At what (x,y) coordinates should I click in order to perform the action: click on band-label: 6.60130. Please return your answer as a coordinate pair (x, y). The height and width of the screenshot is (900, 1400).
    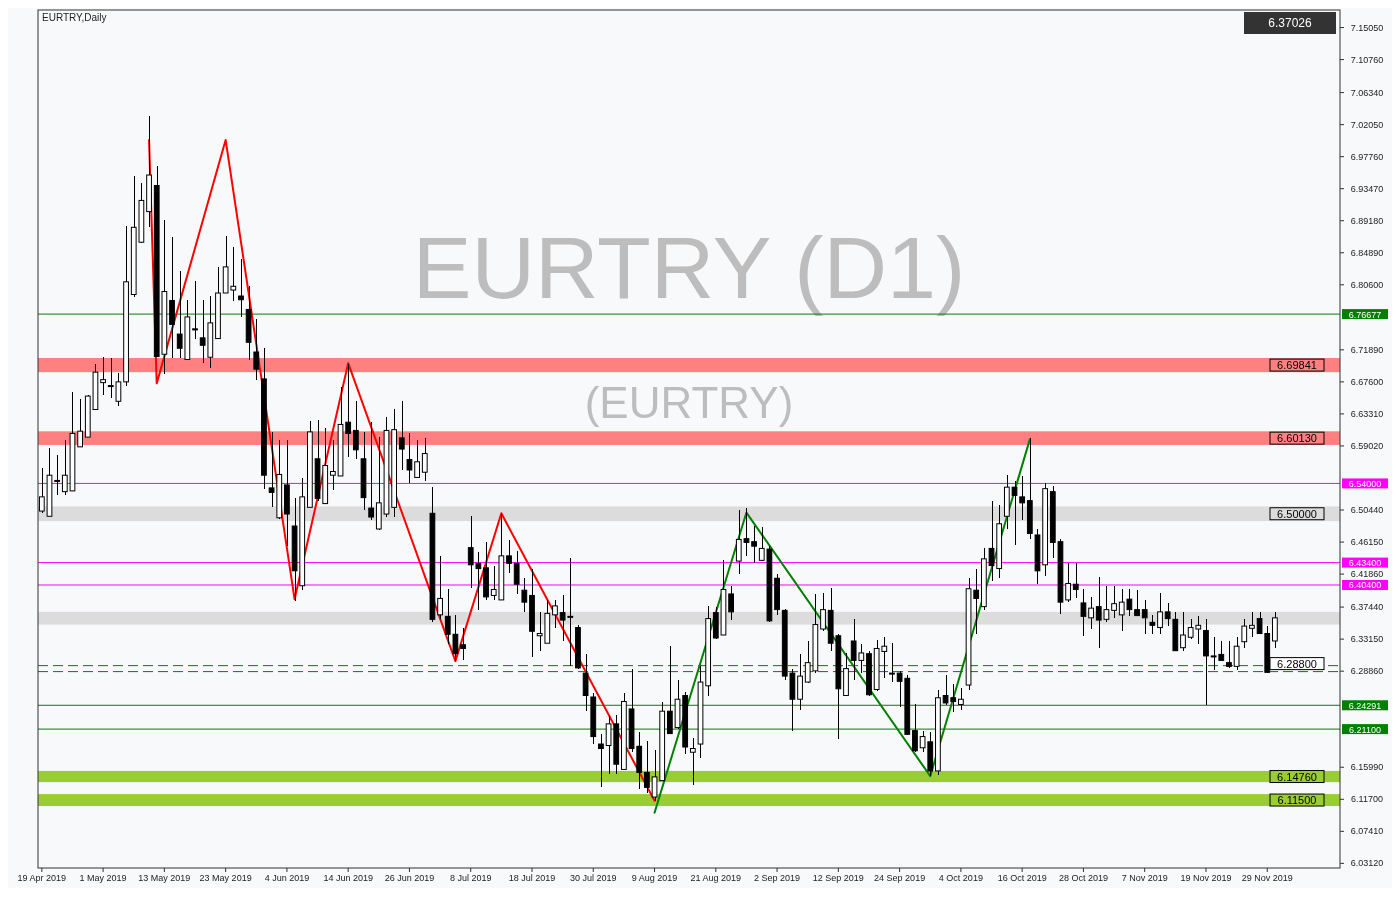
    Looking at the image, I should click on (1297, 438).